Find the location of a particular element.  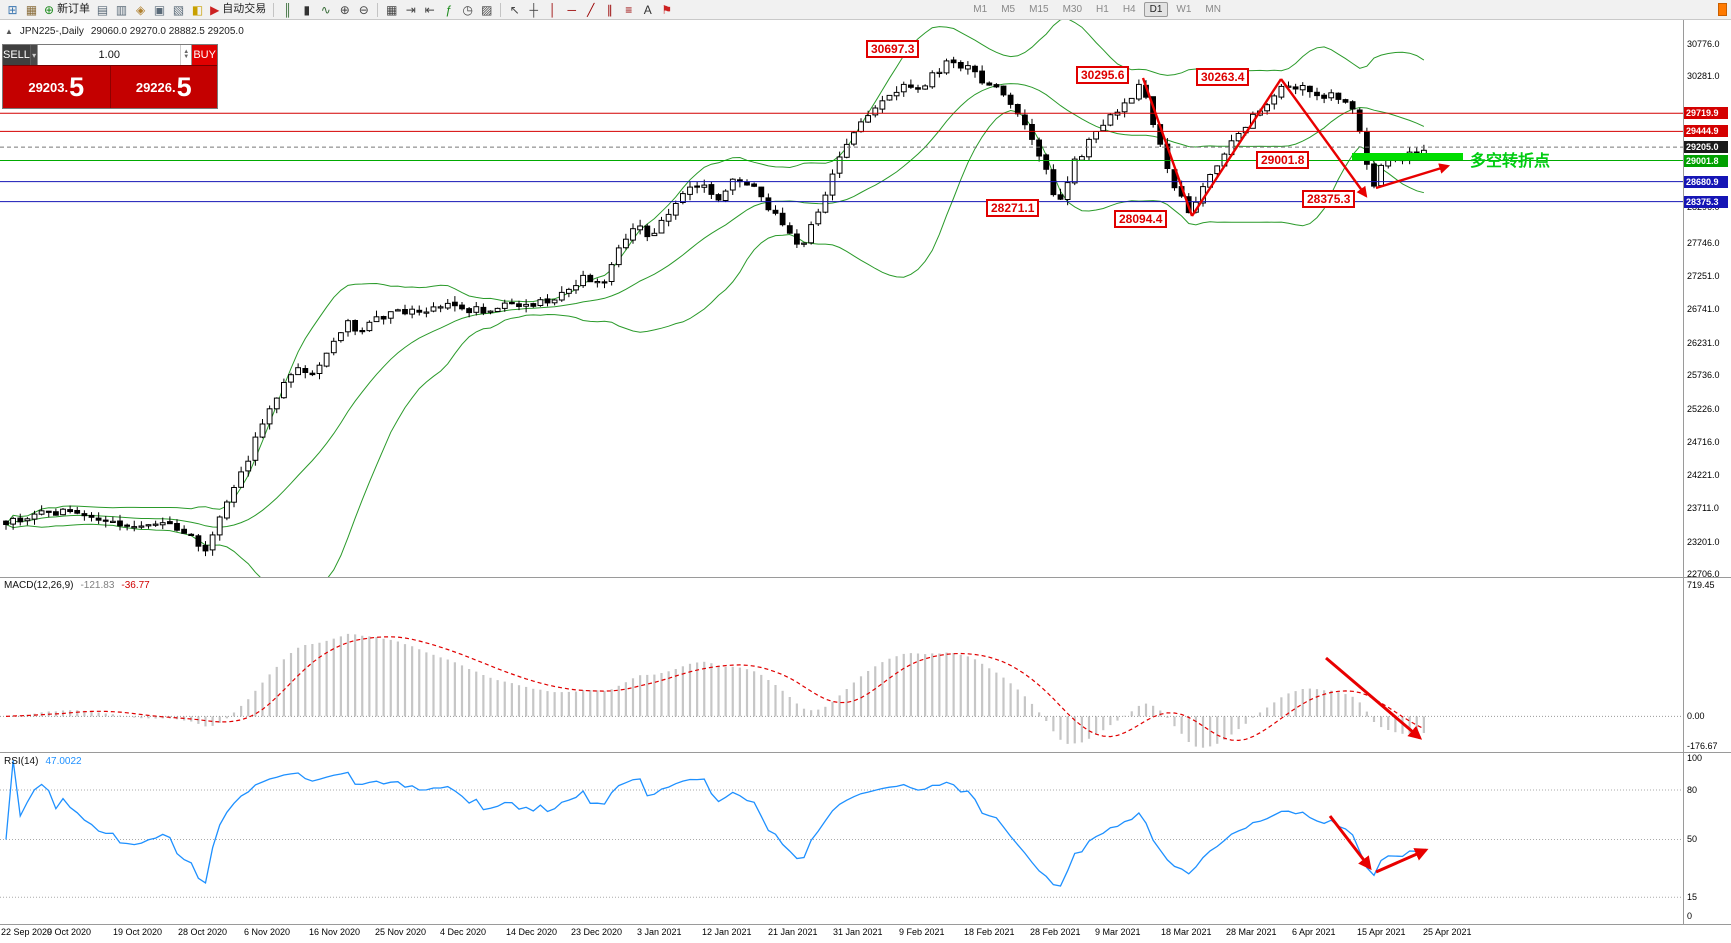

volume-input is located at coordinates (109, 55).